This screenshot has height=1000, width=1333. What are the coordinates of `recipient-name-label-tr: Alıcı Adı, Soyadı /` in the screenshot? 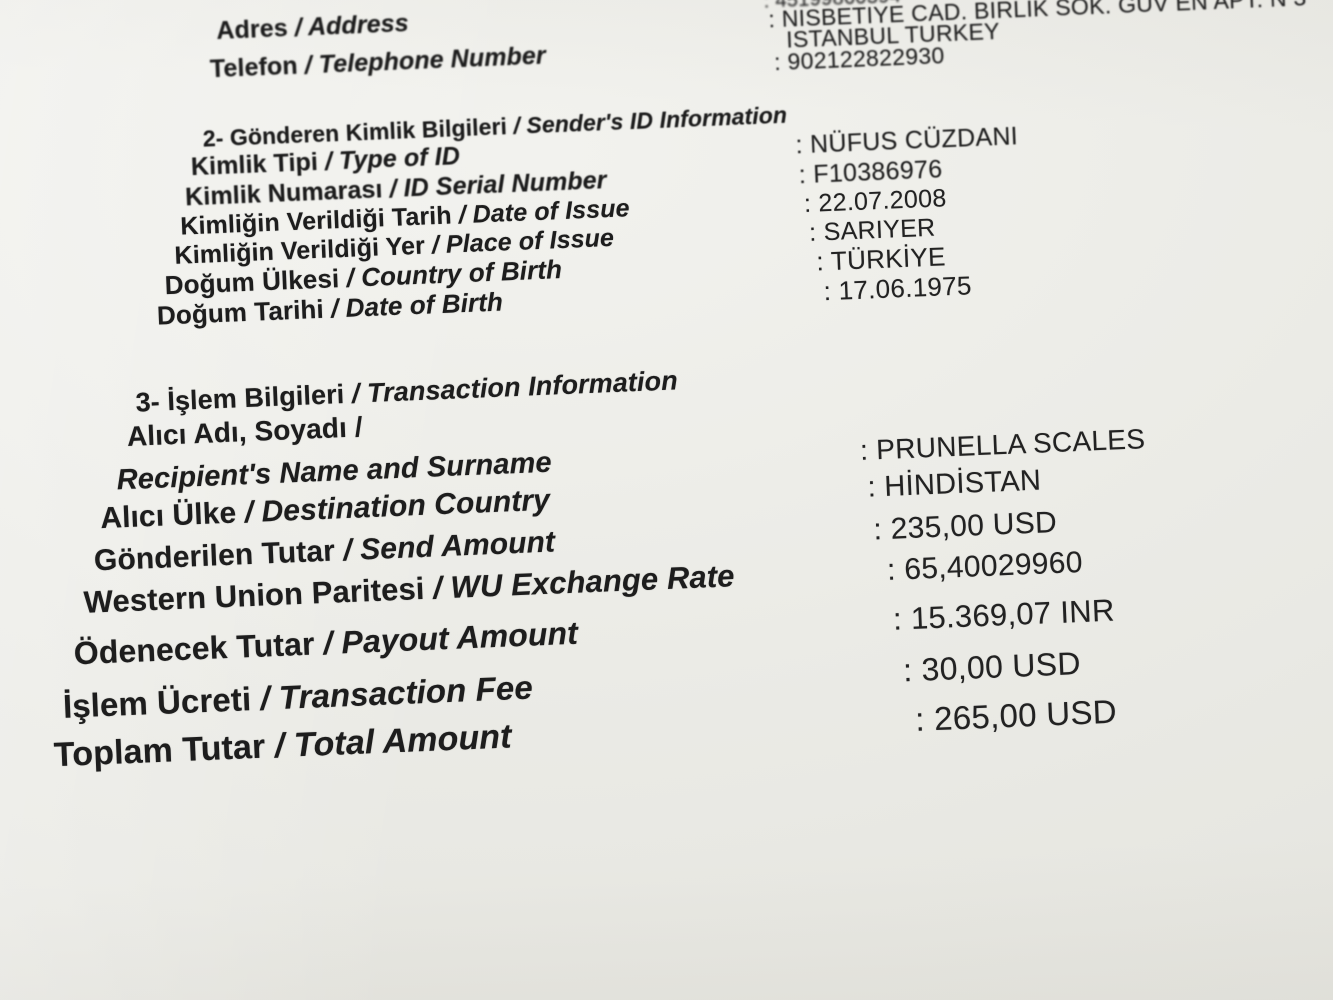 It's located at (245, 431).